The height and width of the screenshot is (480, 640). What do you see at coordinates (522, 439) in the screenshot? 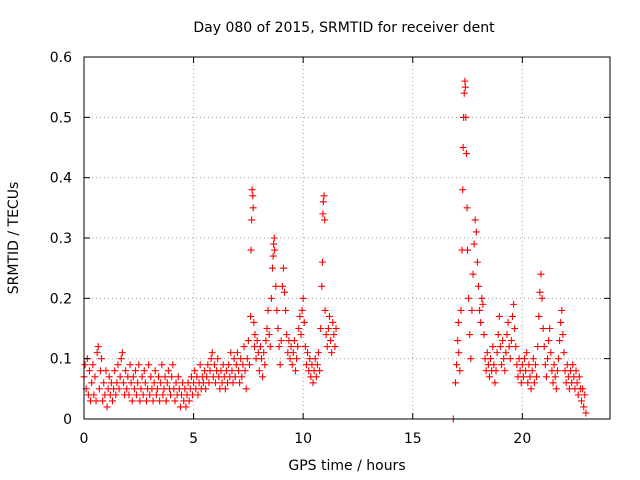
I see `x-tick-label: 20` at bounding box center [522, 439].